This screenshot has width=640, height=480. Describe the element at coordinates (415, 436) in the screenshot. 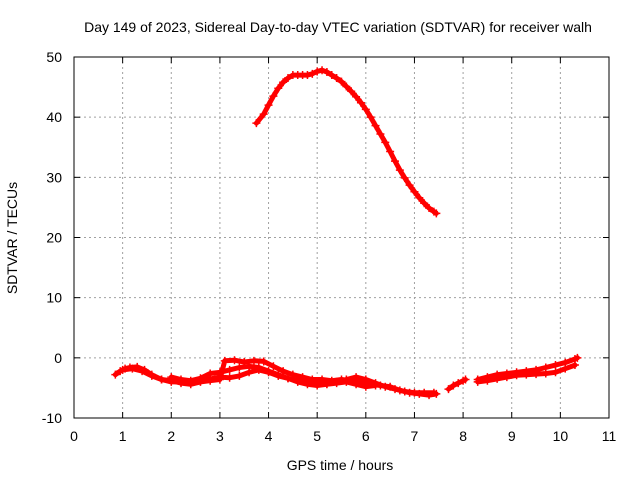

I see `x-tick-label: 7` at that location.